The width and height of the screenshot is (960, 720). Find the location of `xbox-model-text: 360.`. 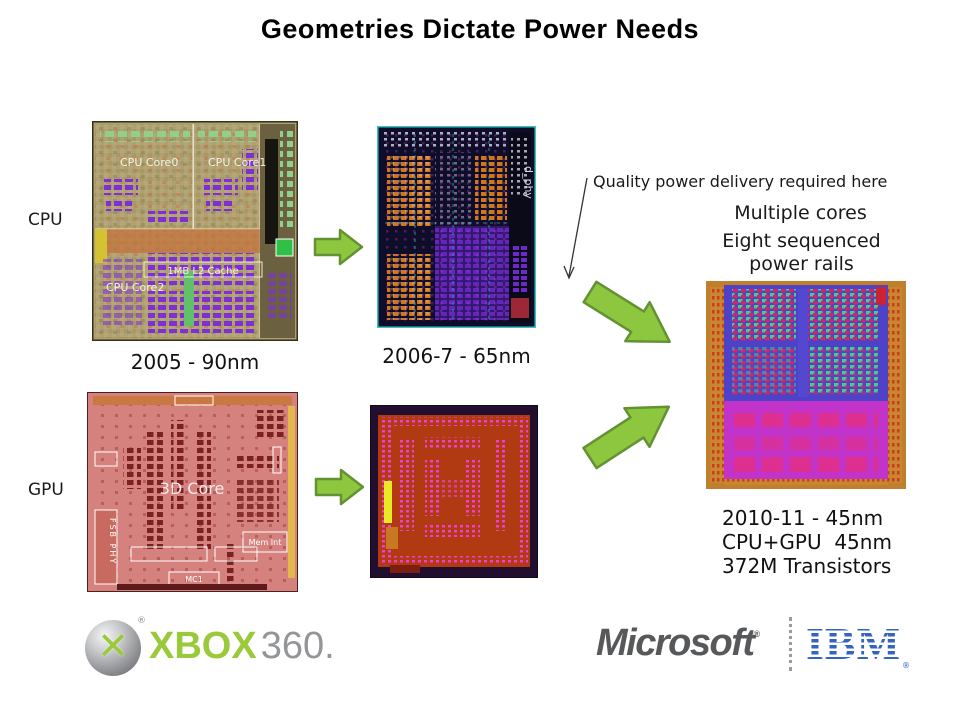

xbox-model-text: 360. is located at coordinates (297, 646).